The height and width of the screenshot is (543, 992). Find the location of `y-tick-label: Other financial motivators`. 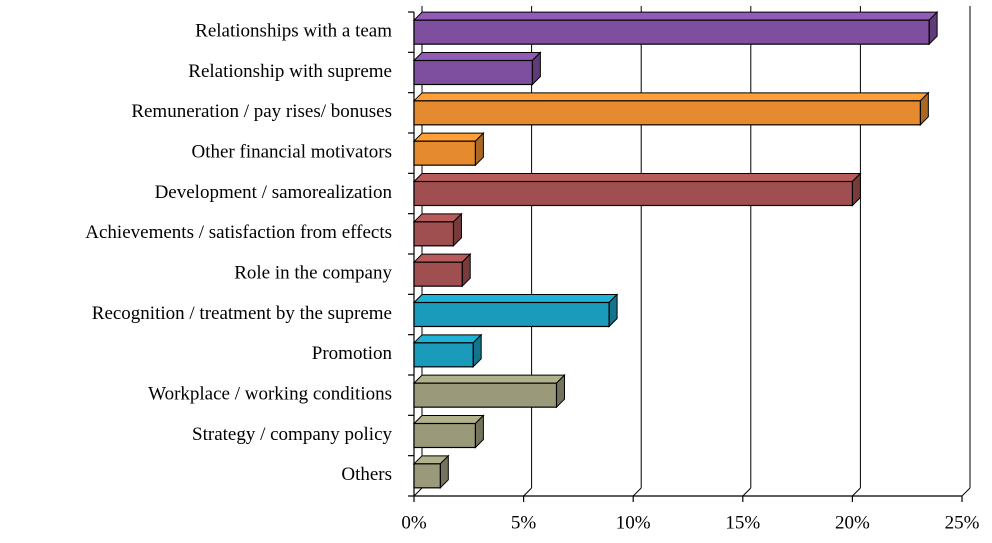

y-tick-label: Other financial motivators is located at coordinates (292, 152).